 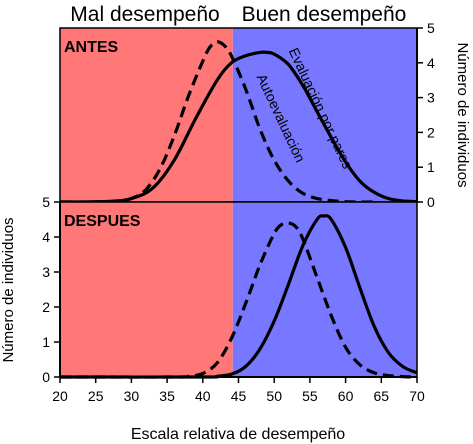 I want to click on left-y-axis-title: Número de individuos, so click(x=8, y=289).